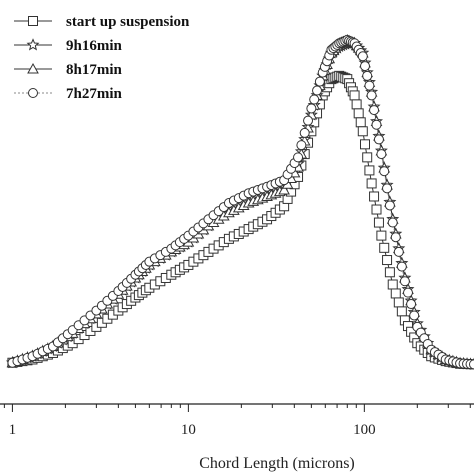 The width and height of the screenshot is (474, 474). Describe the element at coordinates (364, 430) in the screenshot. I see `x-tick-label: 100` at that location.